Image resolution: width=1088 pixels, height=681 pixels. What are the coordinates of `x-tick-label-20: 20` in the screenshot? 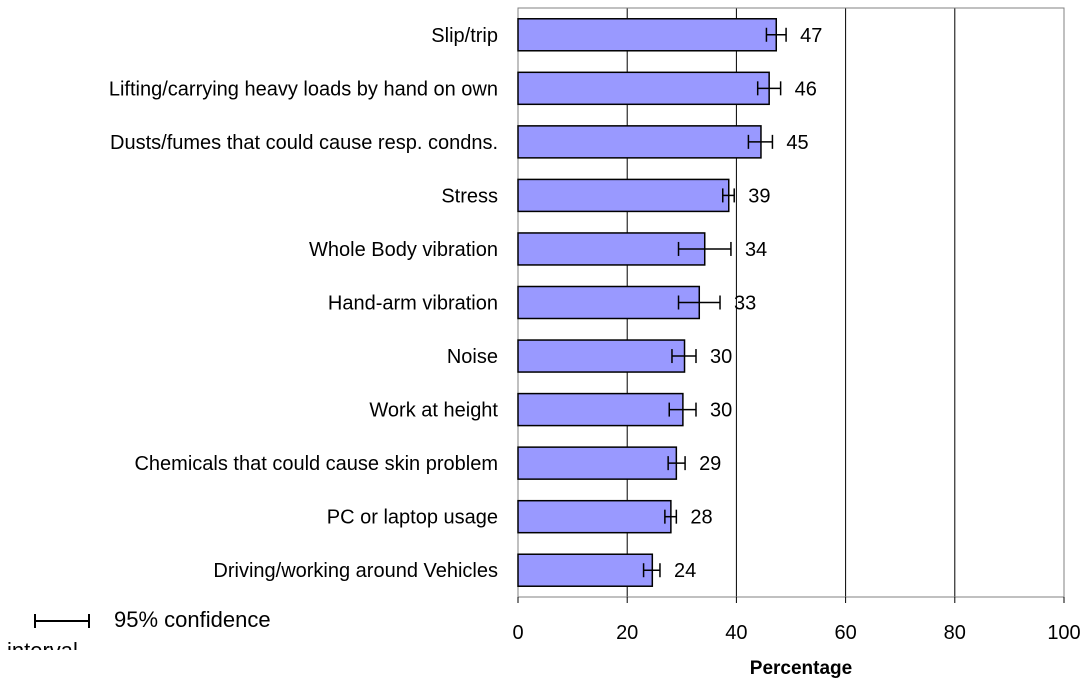 It's located at (627, 633).